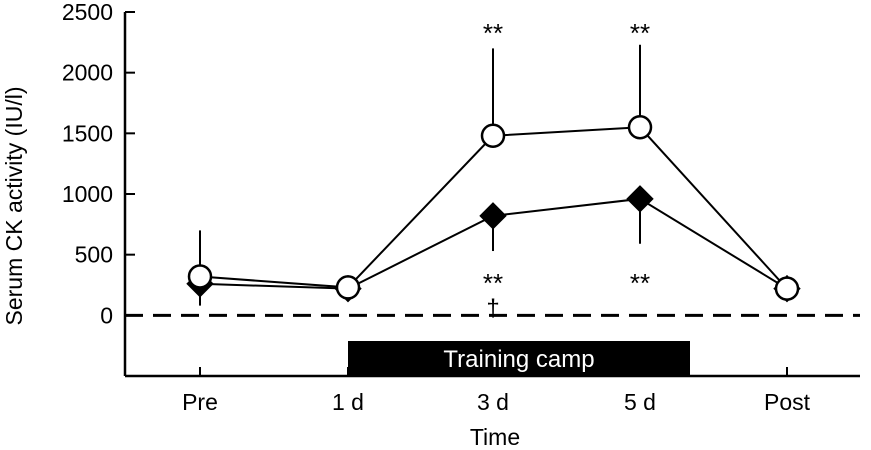 The width and height of the screenshot is (871, 450). Describe the element at coordinates (87, 194) in the screenshot. I see `y-tick-label: 1000` at that location.